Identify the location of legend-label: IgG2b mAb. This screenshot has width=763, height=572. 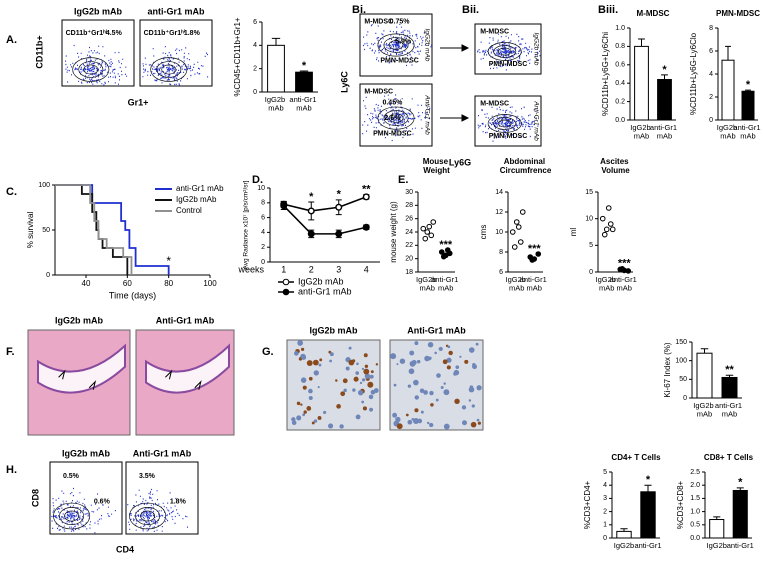
(196, 199).